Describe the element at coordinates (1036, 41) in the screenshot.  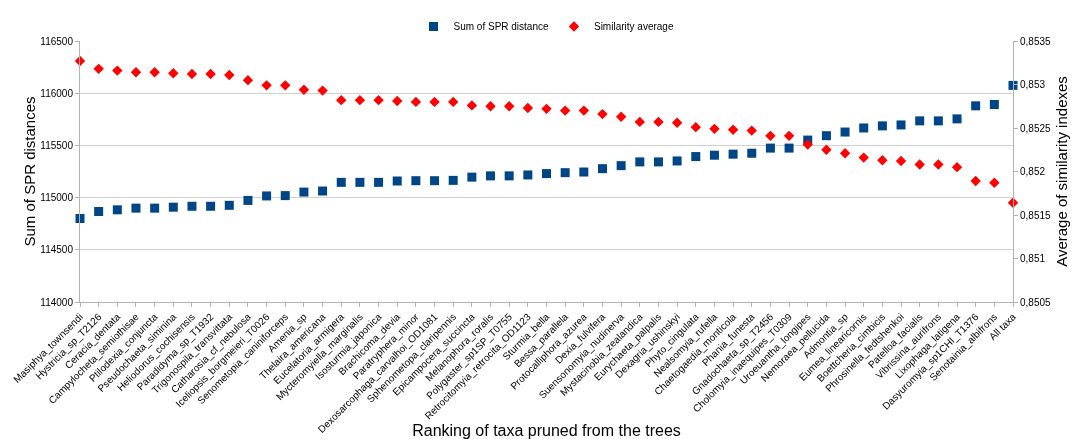
I see `y2-tick-label: 0,8535` at that location.